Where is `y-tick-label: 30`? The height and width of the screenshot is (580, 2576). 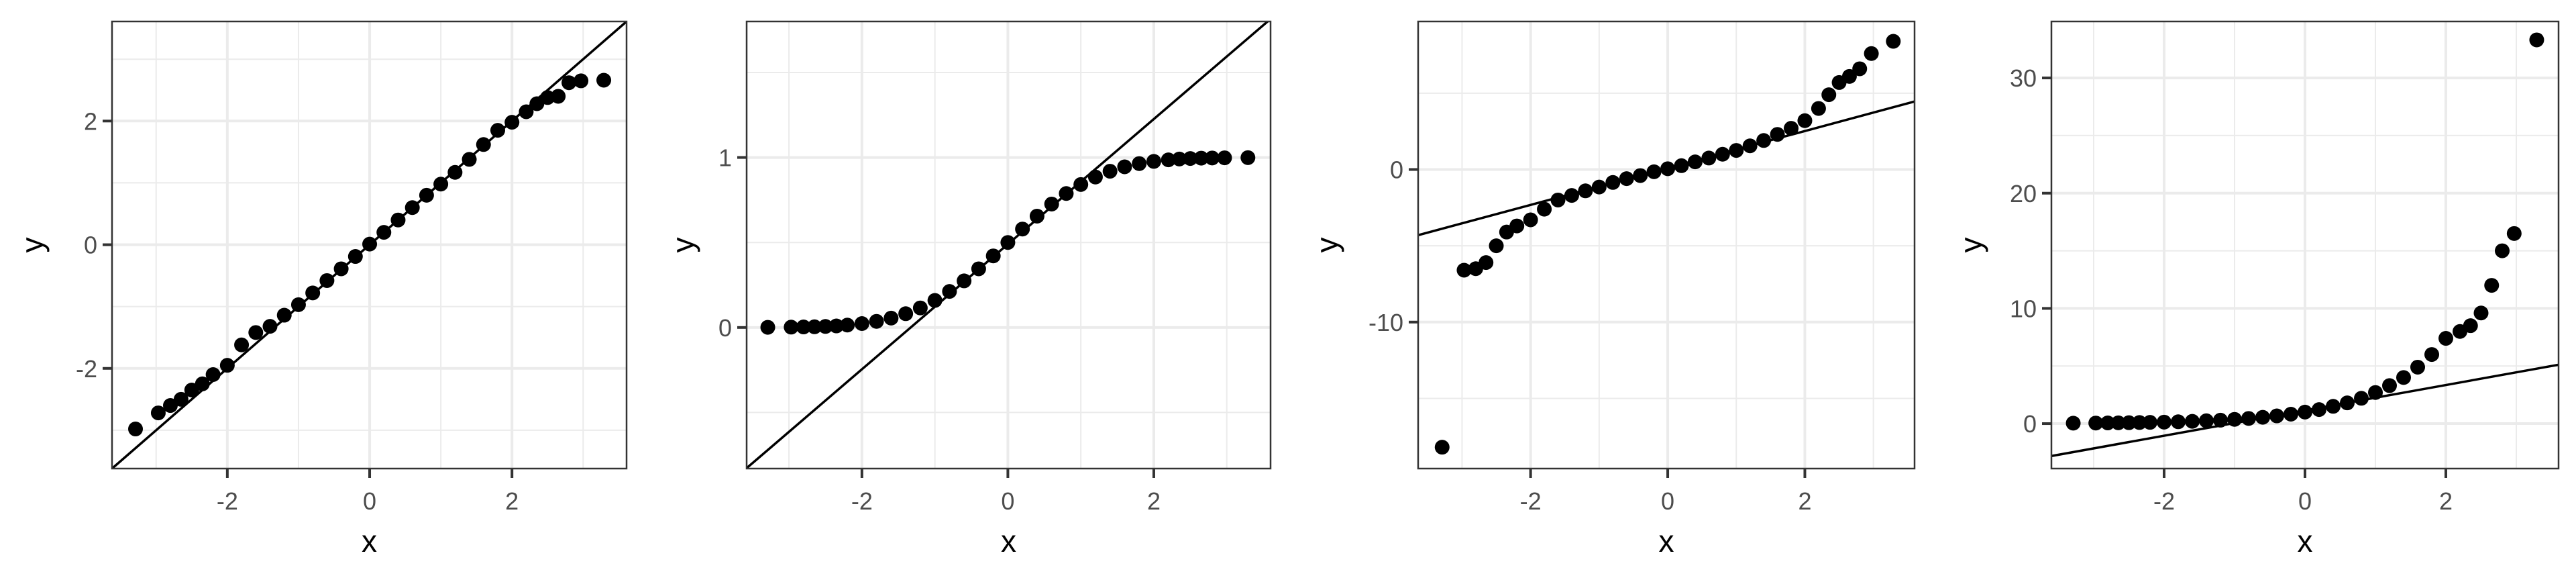
y-tick-label: 30 is located at coordinates (2023, 78).